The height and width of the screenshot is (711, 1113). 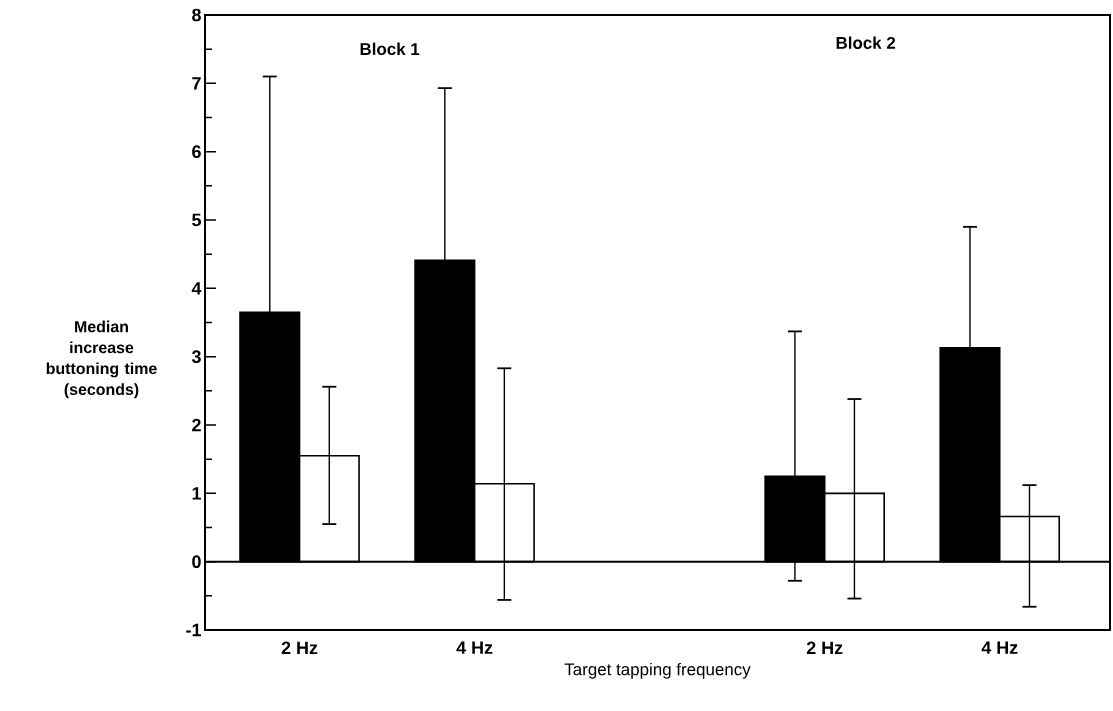 I want to click on y-tick-label: 2, so click(x=196, y=425).